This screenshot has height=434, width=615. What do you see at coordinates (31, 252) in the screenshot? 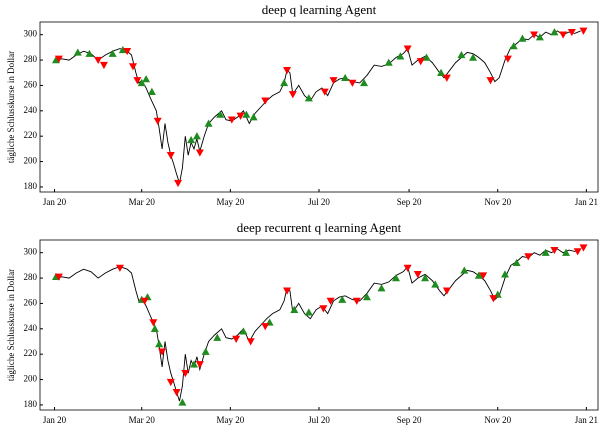
I see `y-tick-label: 300` at bounding box center [31, 252].